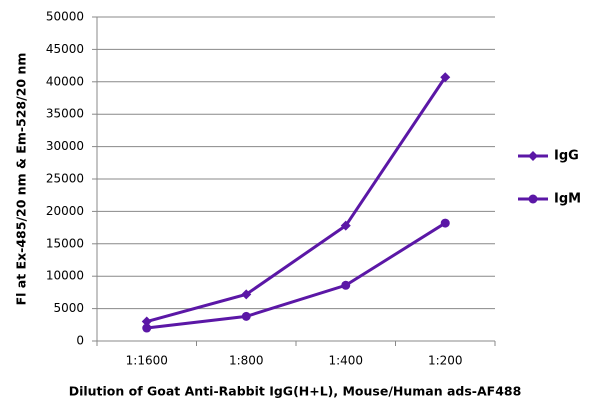 The width and height of the screenshot is (600, 413). Describe the element at coordinates (21, 179) in the screenshot. I see `y-axis-label: Fl at Ex-485/20 nm & Em-528/20 nm` at that location.